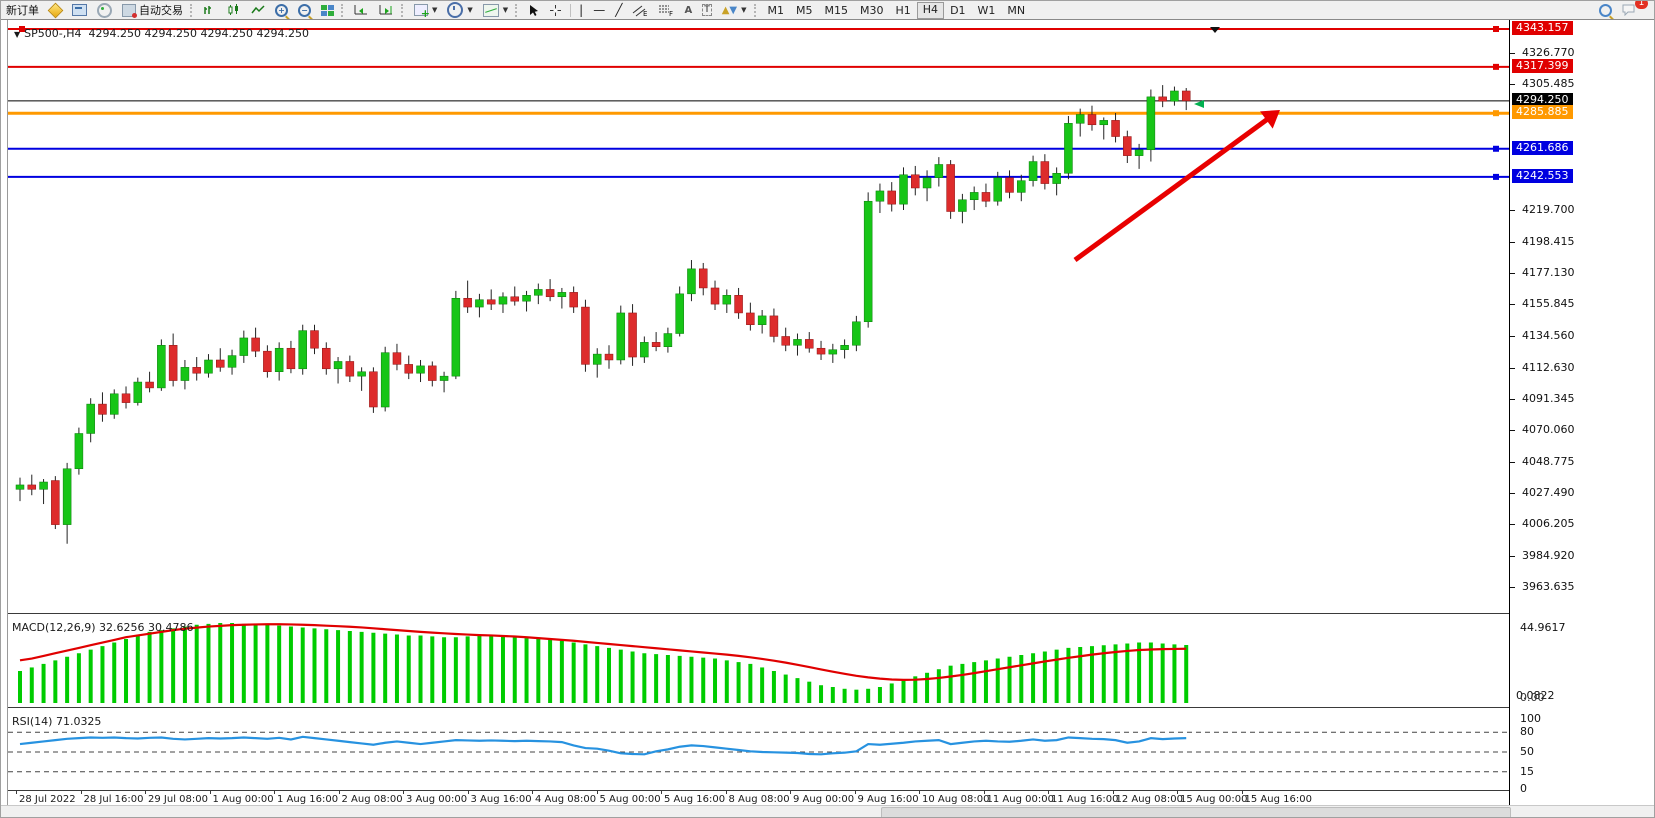 The width and height of the screenshot is (1655, 818). Describe the element at coordinates (422, 12) in the screenshot. I see `new-chart-icon` at that location.